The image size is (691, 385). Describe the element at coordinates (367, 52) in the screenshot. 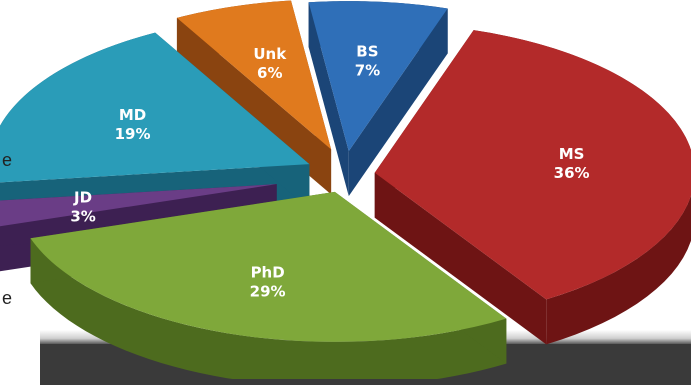

I see `slice-label-bs-name: BS` at that location.